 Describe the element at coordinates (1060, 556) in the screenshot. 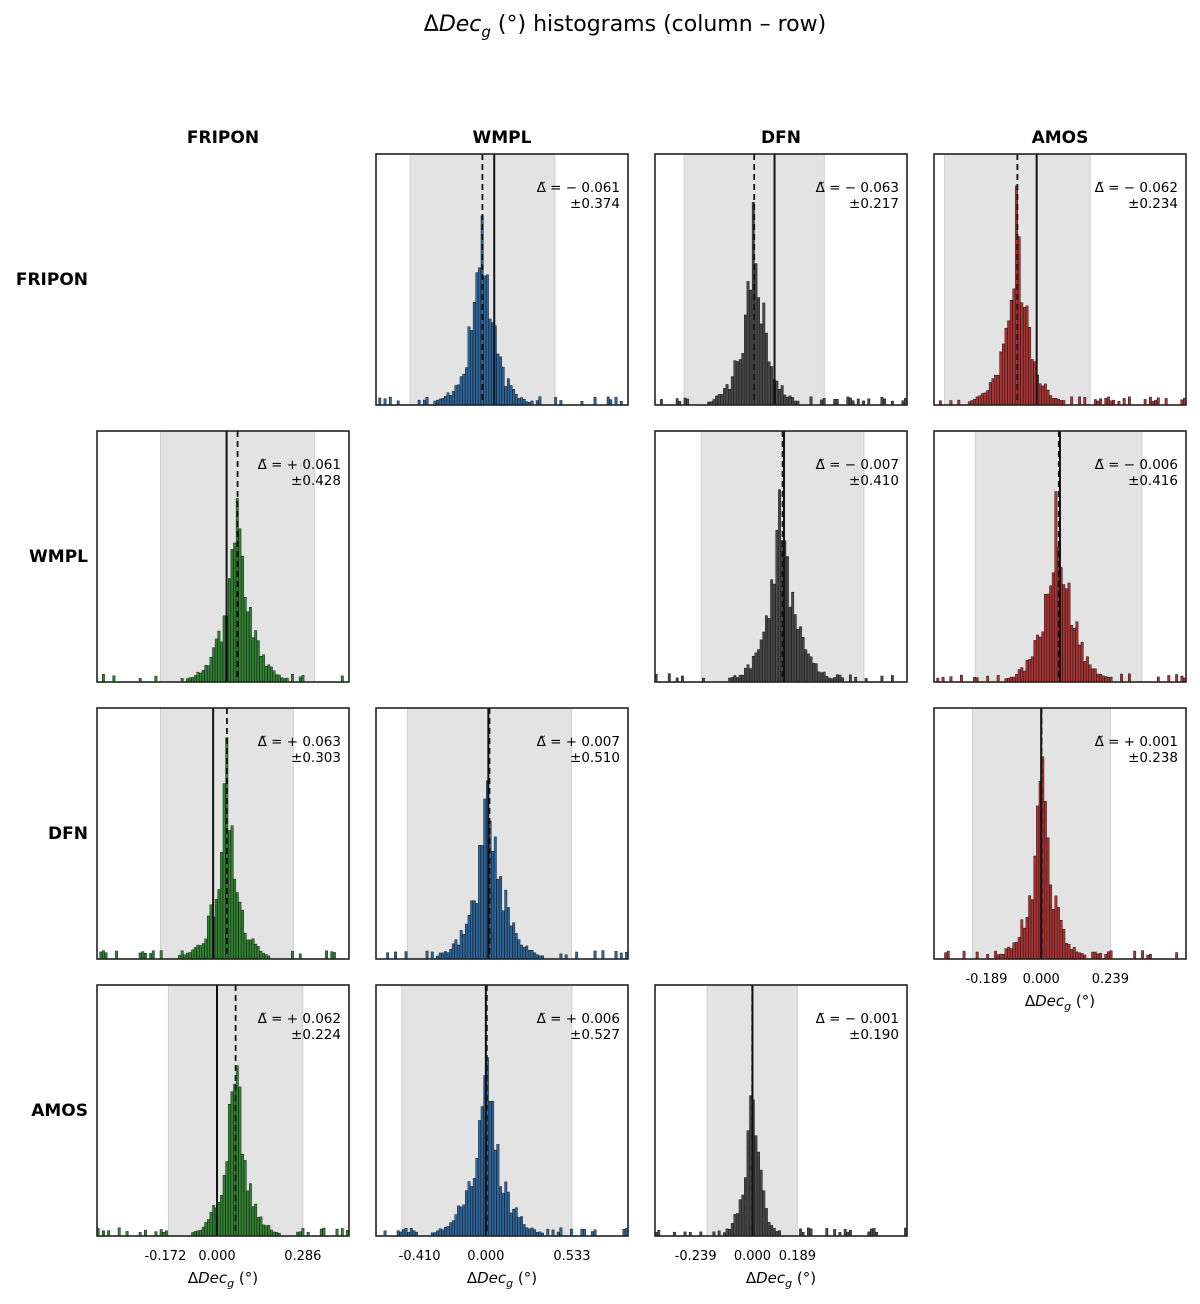

I see `panel-wmpl-amos: Δ̃ = − 0.006±0.416` at that location.